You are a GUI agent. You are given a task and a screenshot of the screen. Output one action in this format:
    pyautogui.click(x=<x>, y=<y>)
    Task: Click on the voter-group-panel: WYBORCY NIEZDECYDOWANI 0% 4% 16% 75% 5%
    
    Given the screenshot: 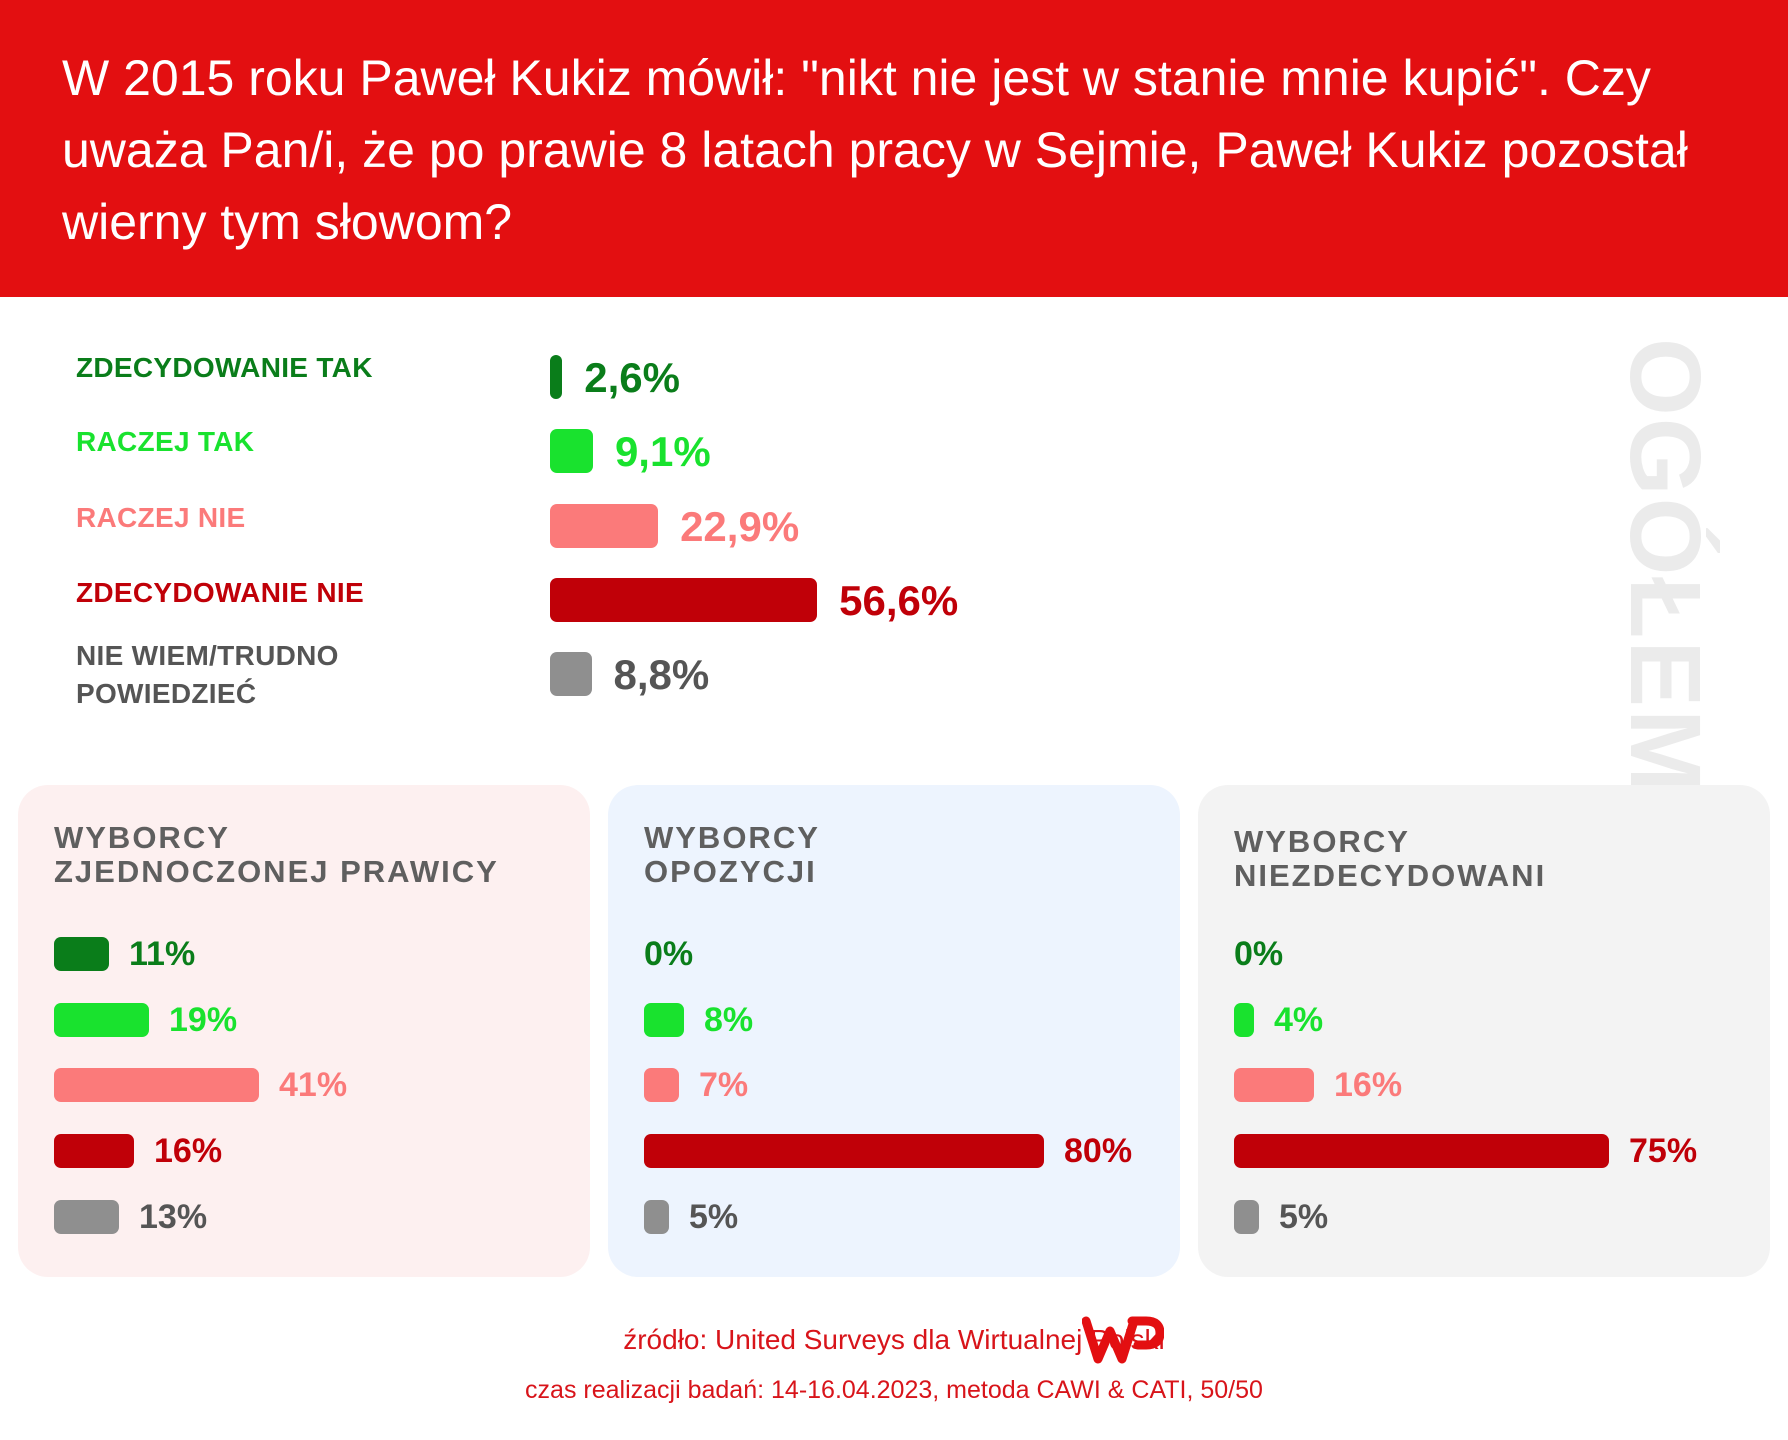 What is the action you would take?
    pyautogui.click(x=1484, y=1031)
    